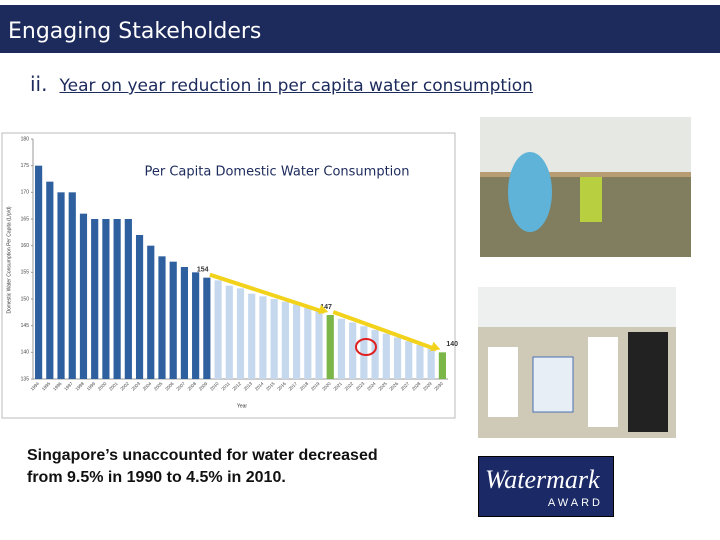  I want to click on x-tick-label: 1996, so click(57, 386).